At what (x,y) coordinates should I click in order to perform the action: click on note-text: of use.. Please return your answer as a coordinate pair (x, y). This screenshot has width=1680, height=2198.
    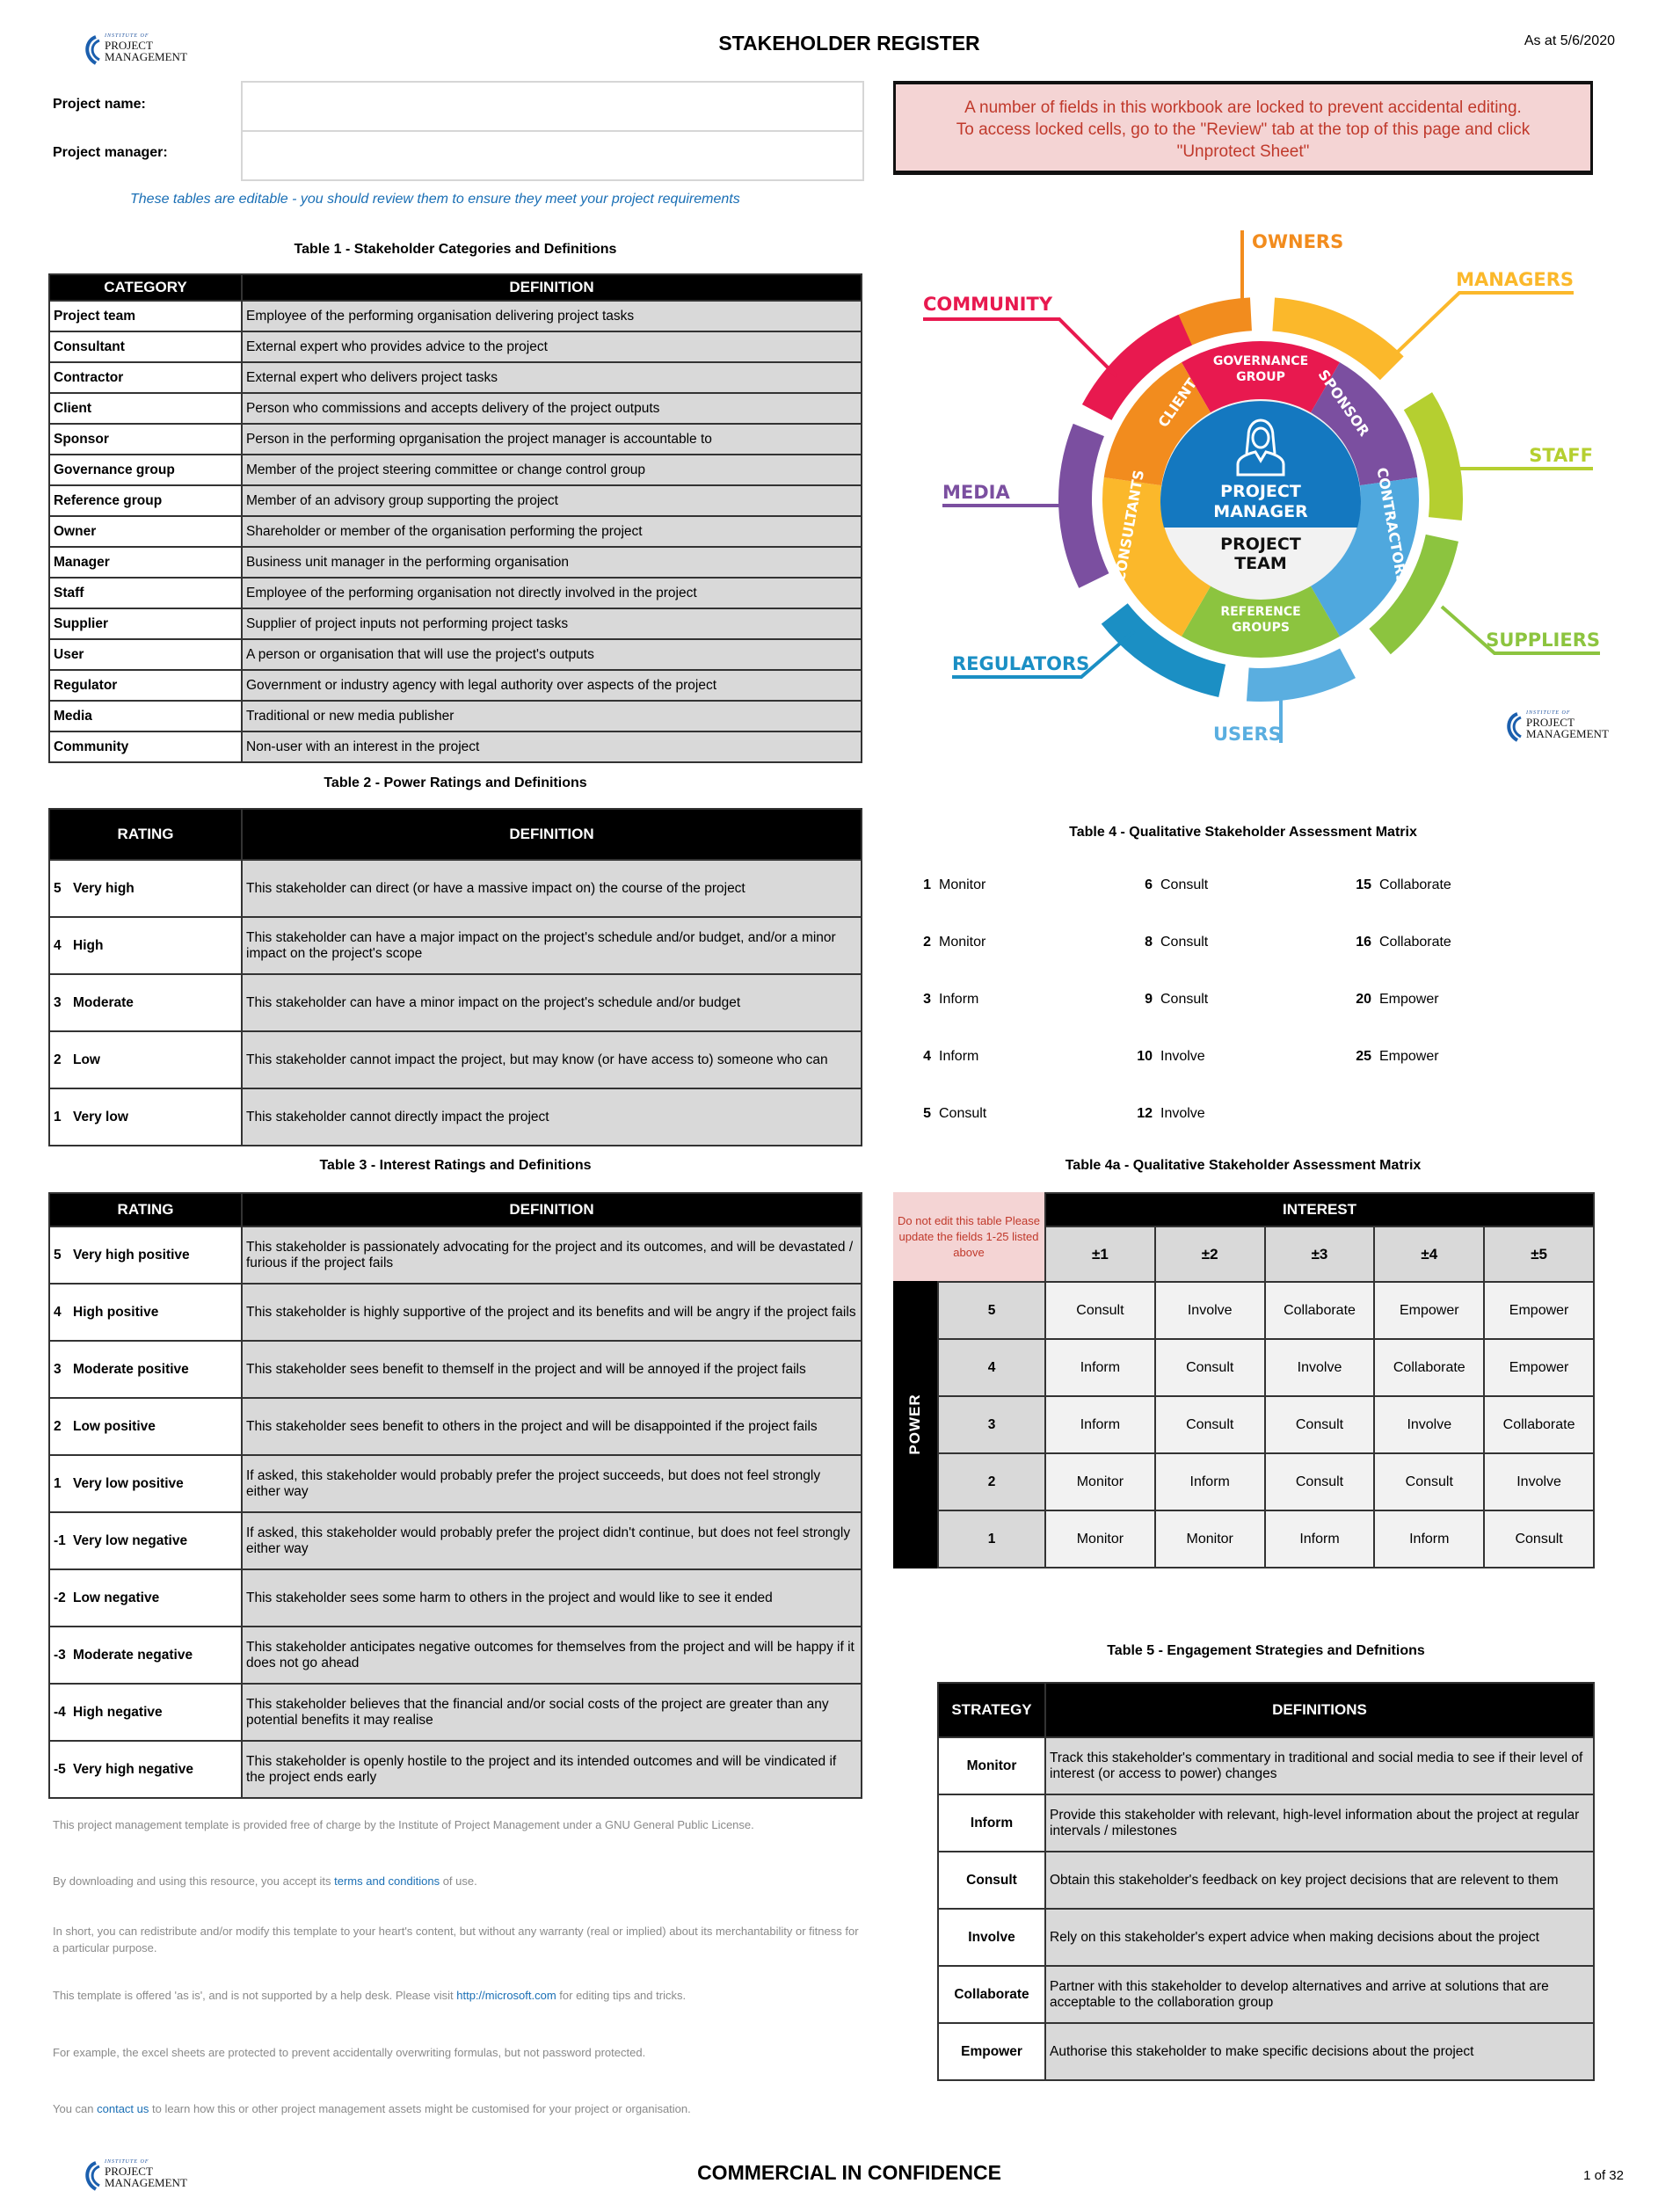
    Looking at the image, I should click on (458, 1881).